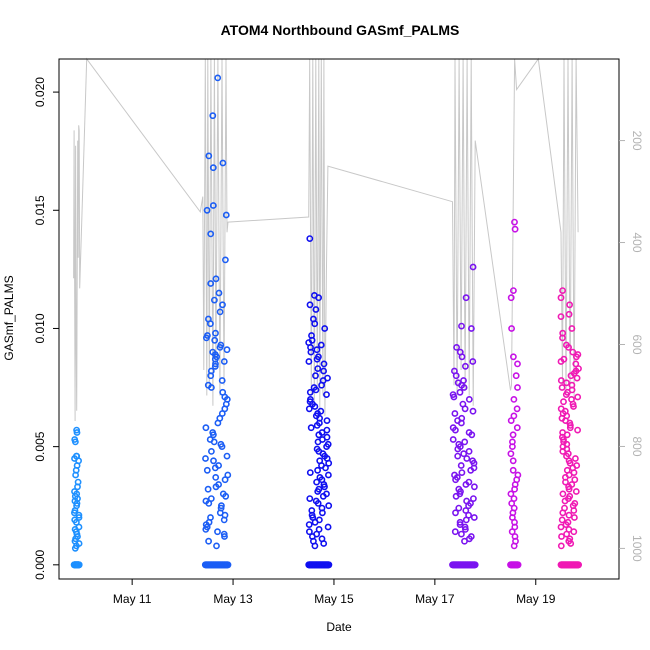  Describe the element at coordinates (132, 599) in the screenshot. I see `x-tick-label: May 11` at that location.